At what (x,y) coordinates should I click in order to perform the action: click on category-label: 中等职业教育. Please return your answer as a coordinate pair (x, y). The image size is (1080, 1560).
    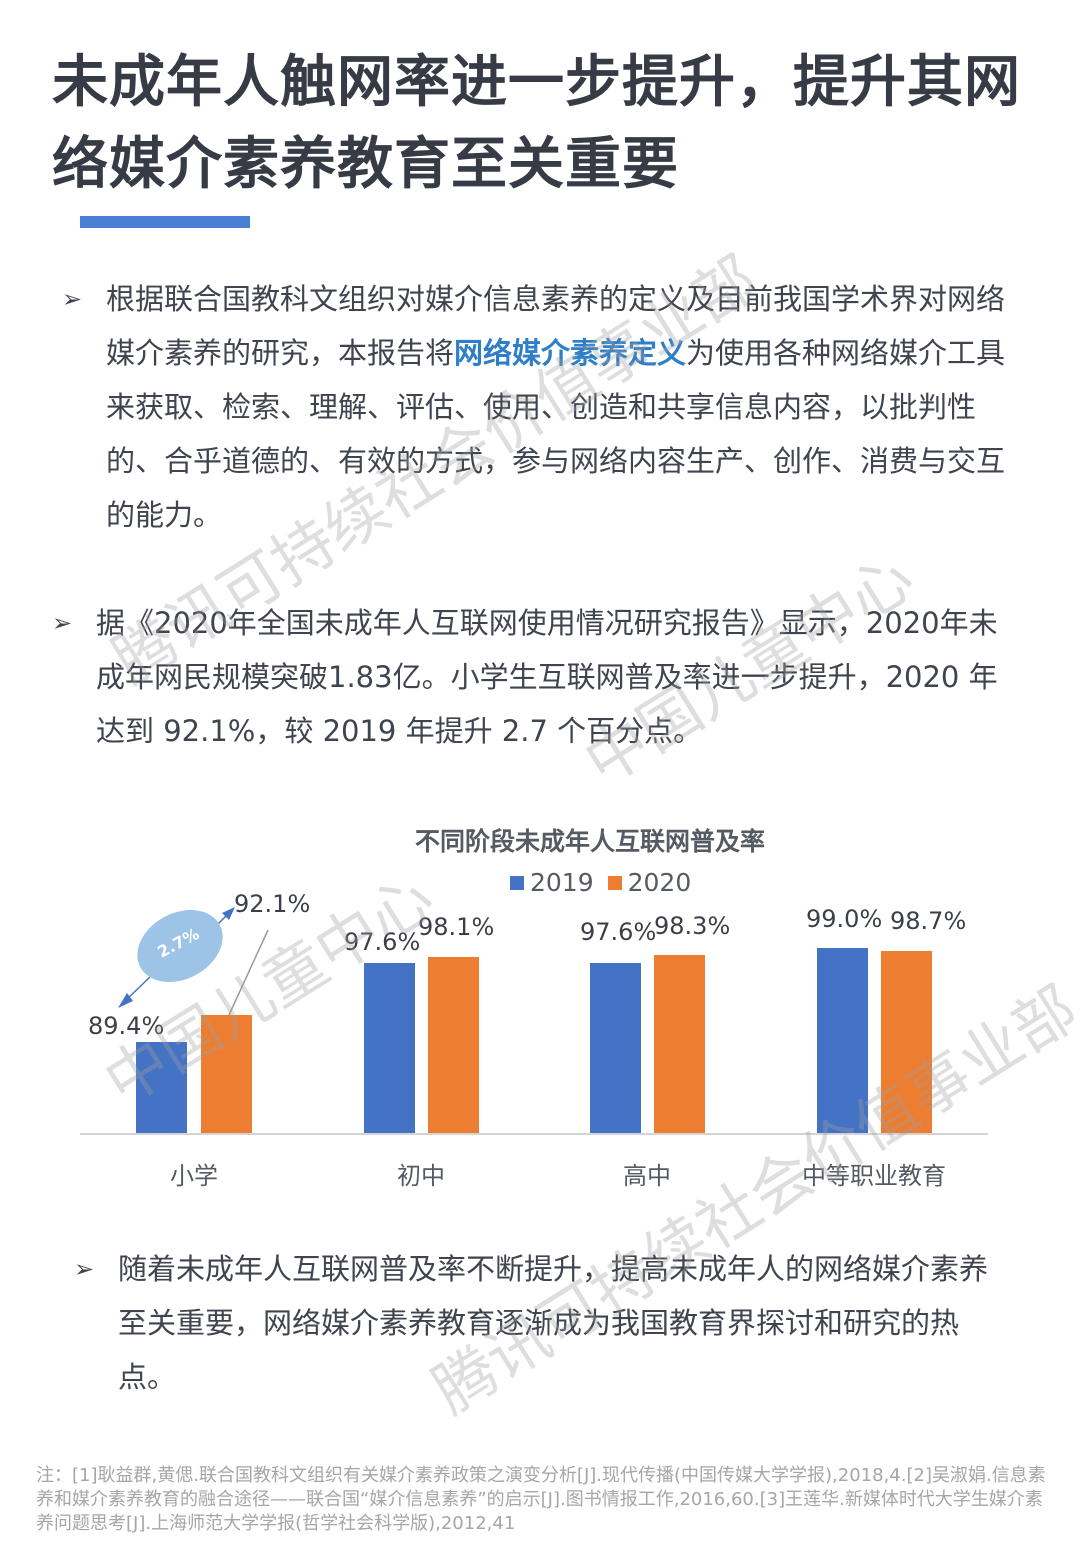
    Looking at the image, I should click on (874, 1176).